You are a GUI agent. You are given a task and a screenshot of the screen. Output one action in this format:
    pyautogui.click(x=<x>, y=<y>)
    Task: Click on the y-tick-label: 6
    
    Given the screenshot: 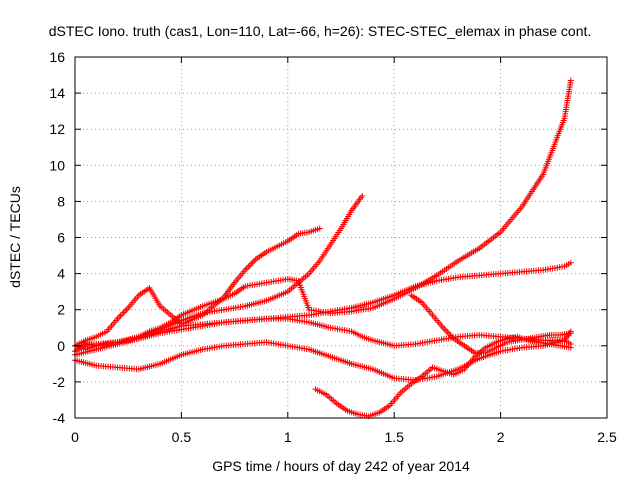 What is the action you would take?
    pyautogui.click(x=61, y=238)
    